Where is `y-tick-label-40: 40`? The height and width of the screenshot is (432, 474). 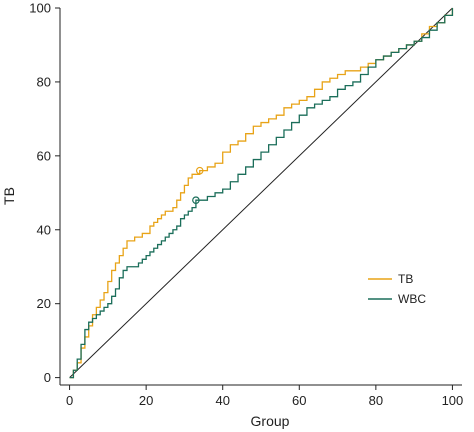
y-tick-label-40: 40 is located at coordinates (44, 229).